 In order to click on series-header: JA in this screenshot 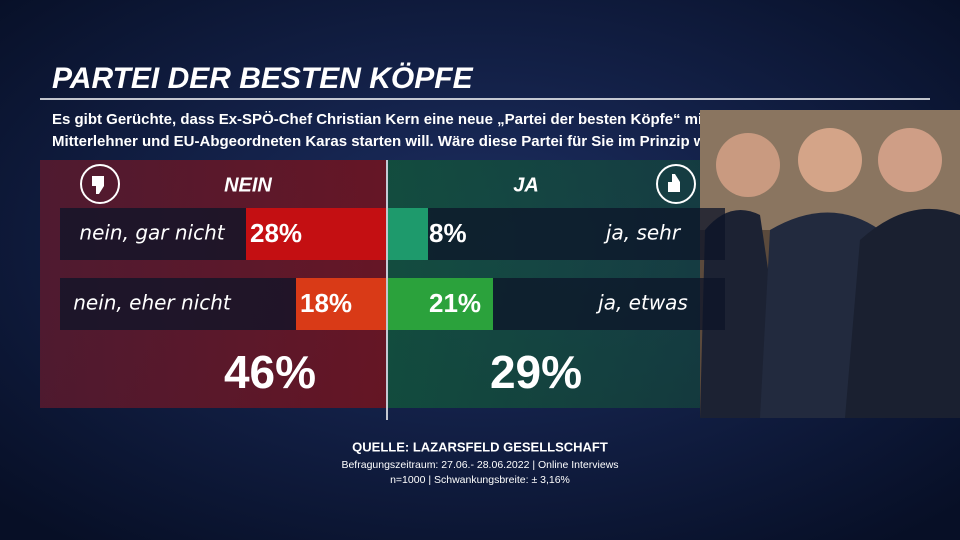, I will do `click(526, 185)`.